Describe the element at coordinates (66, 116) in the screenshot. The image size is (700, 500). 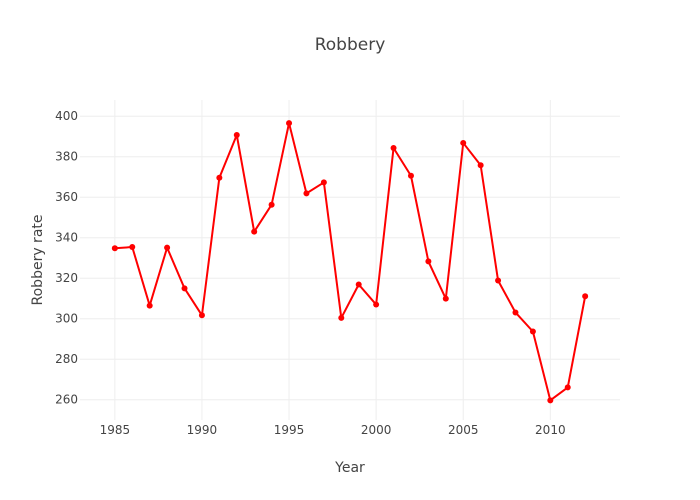
I see `y-tick-label: 400` at that location.